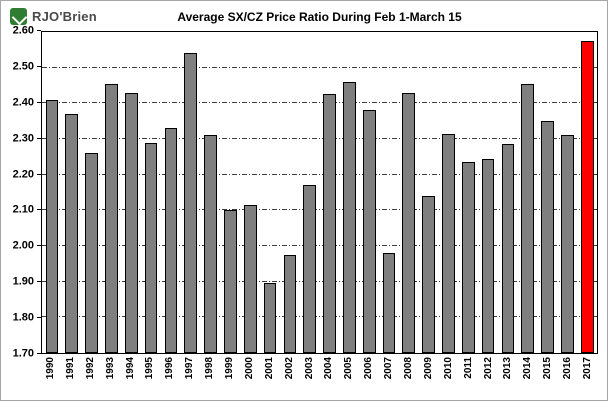 Image resolution: width=610 pixels, height=403 pixels. I want to click on x-tick-label: 1999, so click(229, 368).